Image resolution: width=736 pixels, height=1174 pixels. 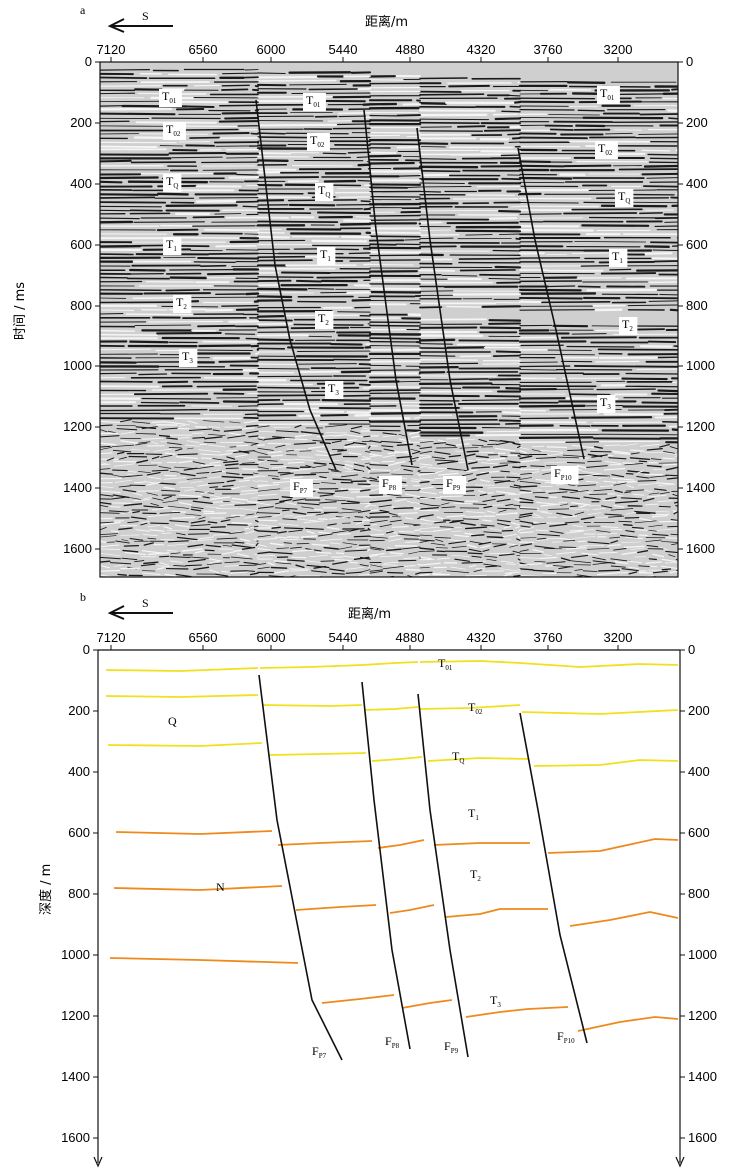 What do you see at coordinates (188, 358) in the screenshot?
I see `panel-a-horizon-label-bg` at bounding box center [188, 358].